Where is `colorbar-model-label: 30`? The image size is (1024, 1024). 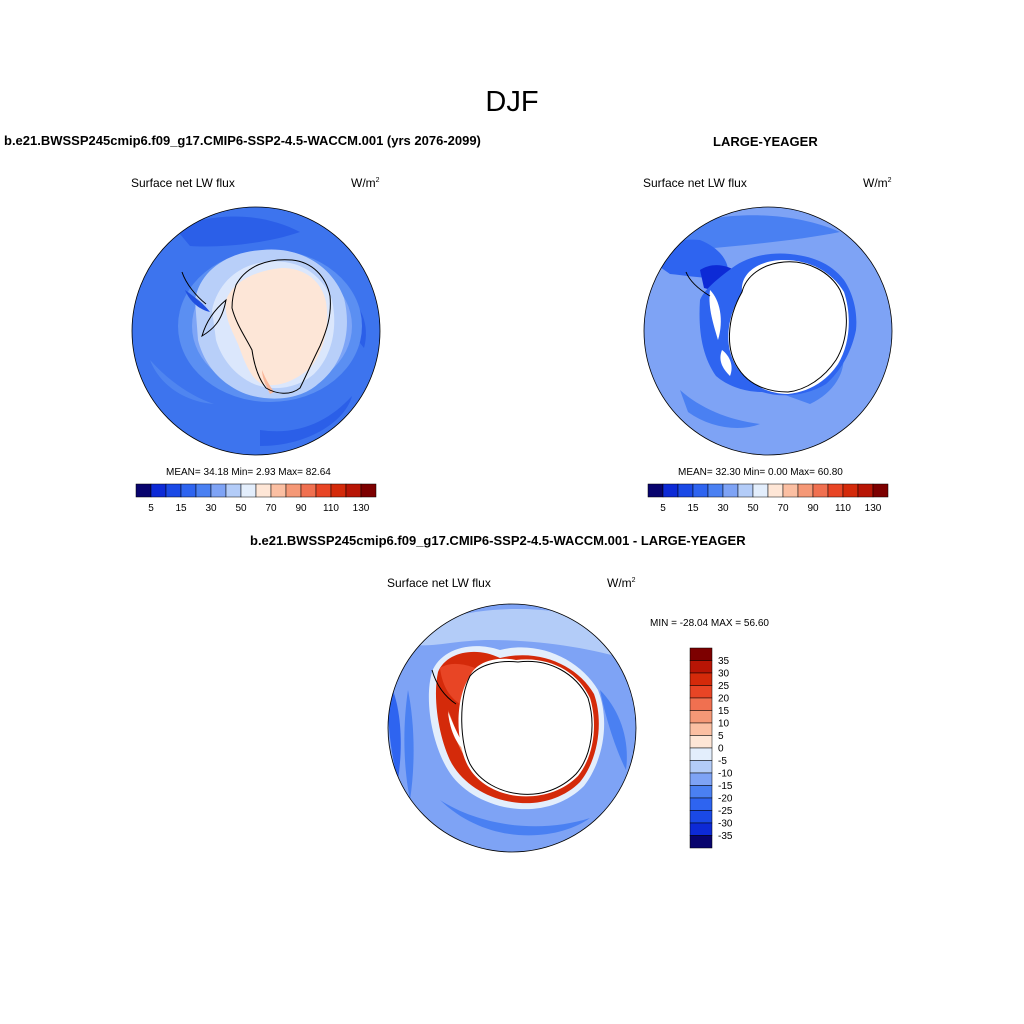 colorbar-model-label: 30 is located at coordinates (211, 508).